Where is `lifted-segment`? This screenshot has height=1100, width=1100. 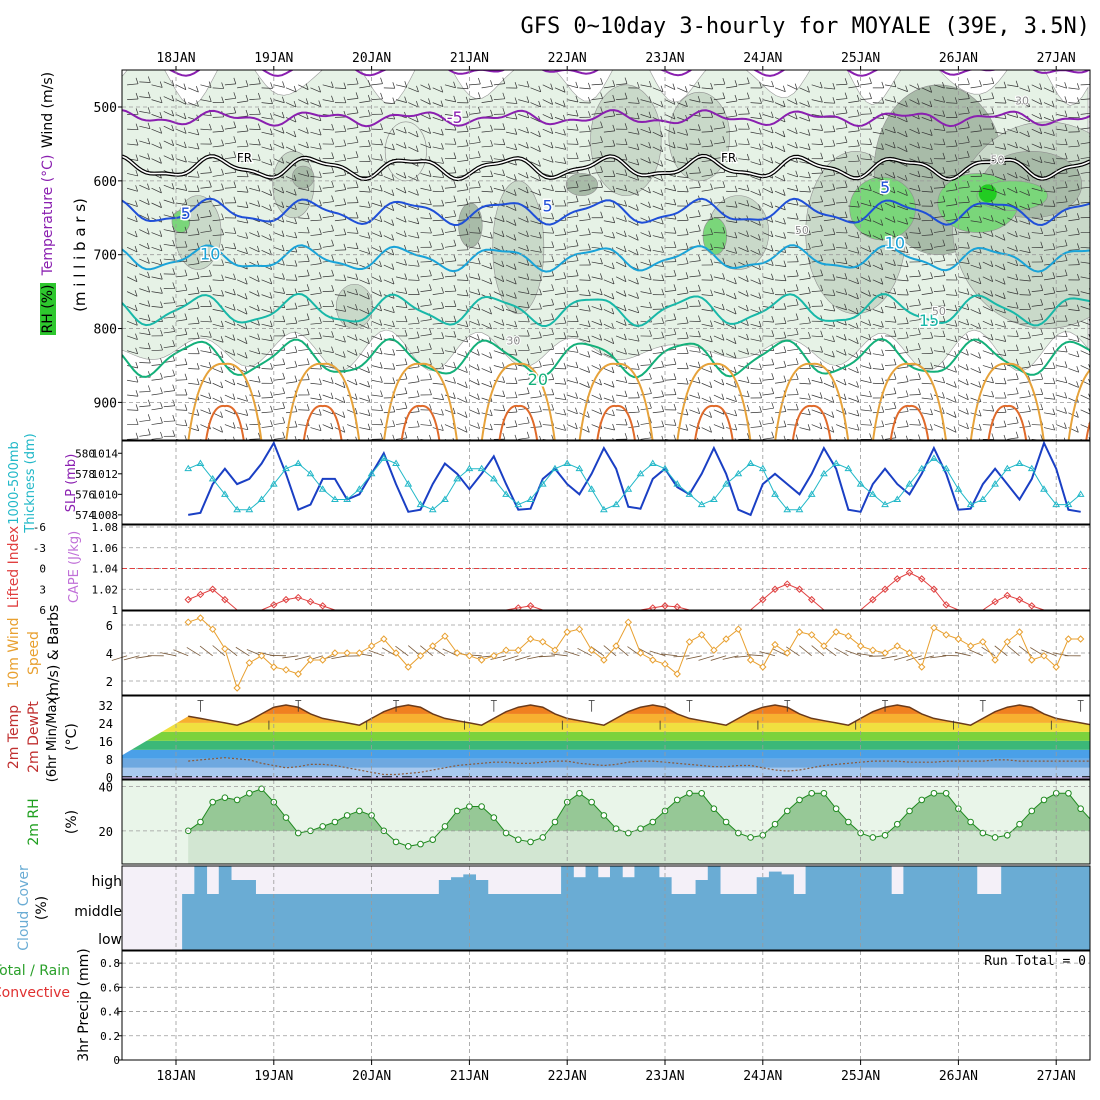
lifted-segment is located at coordinates (928, 584).